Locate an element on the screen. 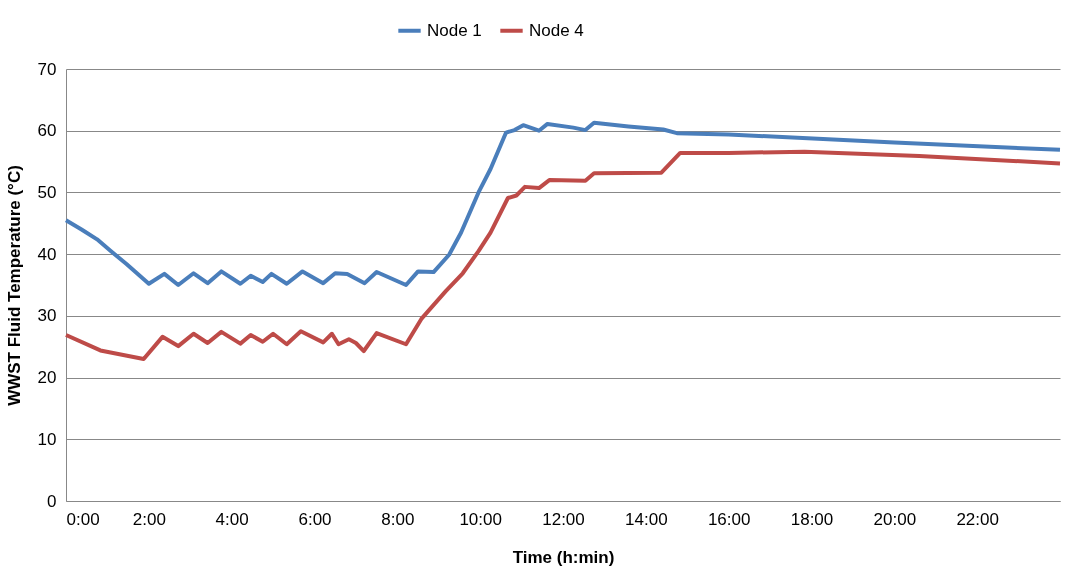  x-tick-label: 8:00 is located at coordinates (398, 519).